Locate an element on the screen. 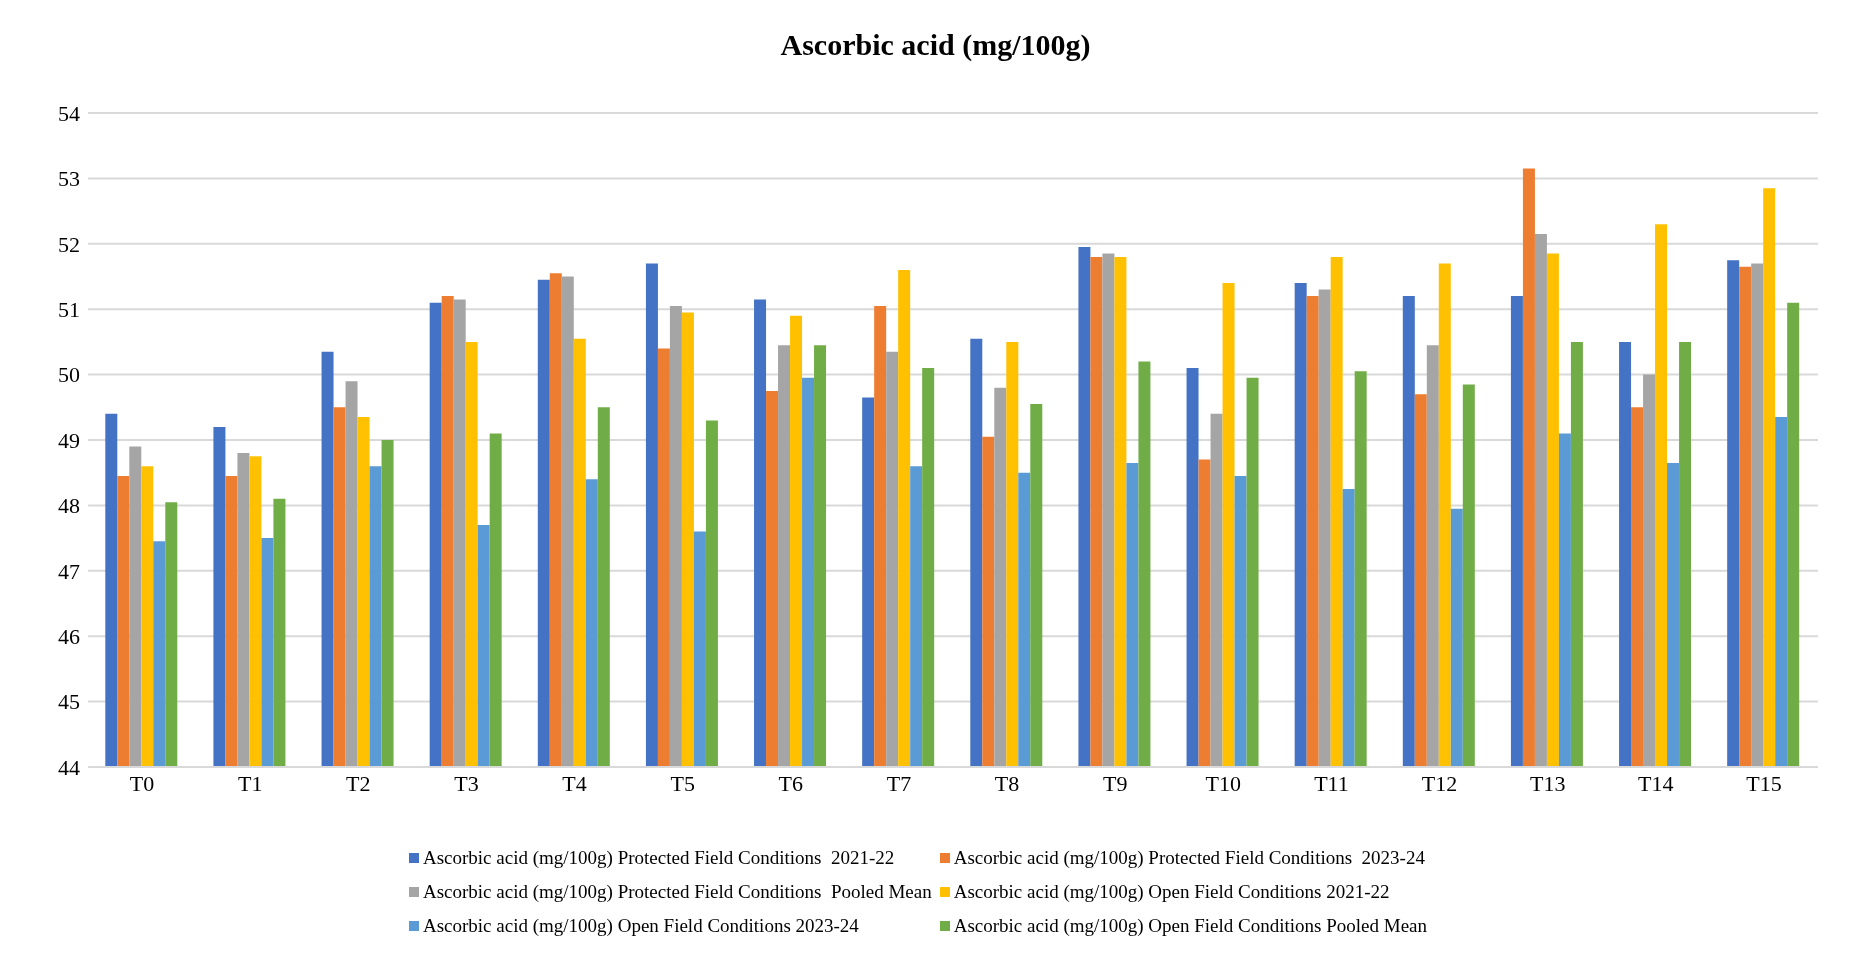  x-tick-label: T10 is located at coordinates (1223, 783).